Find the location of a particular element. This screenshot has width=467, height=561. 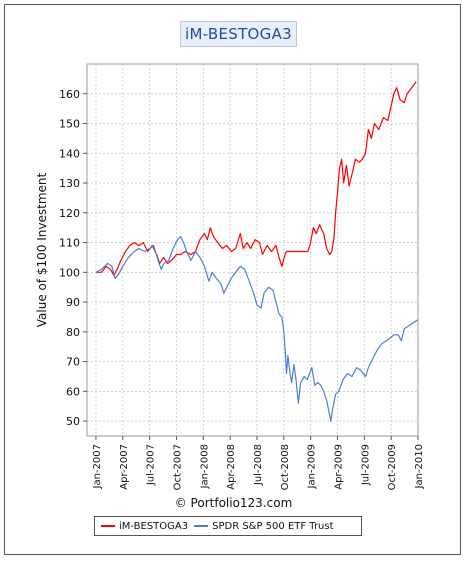

legend-item-series-1: iM-BESTOGA3 is located at coordinates (144, 526).